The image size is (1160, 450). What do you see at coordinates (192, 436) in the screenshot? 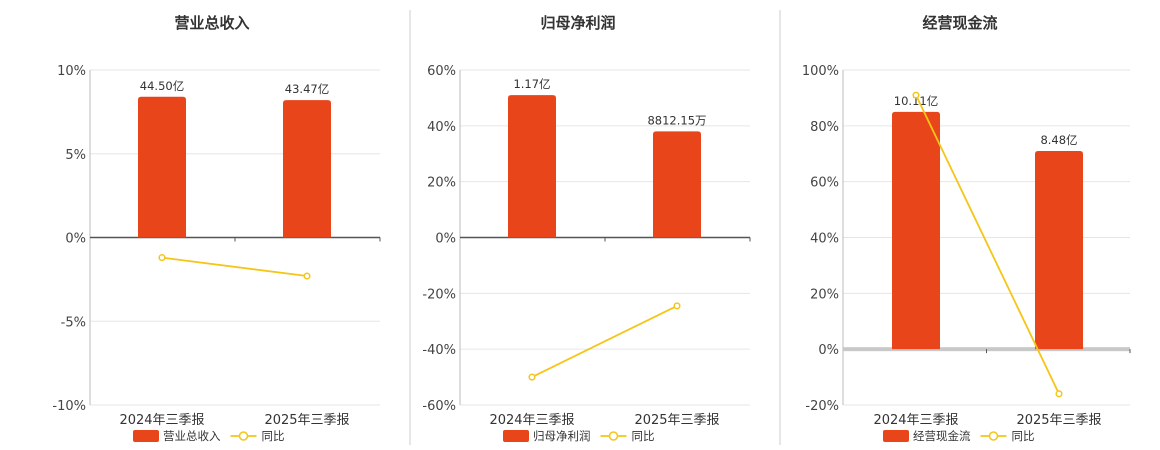
I see `legend-bar-label: 营业总收入` at bounding box center [192, 436].